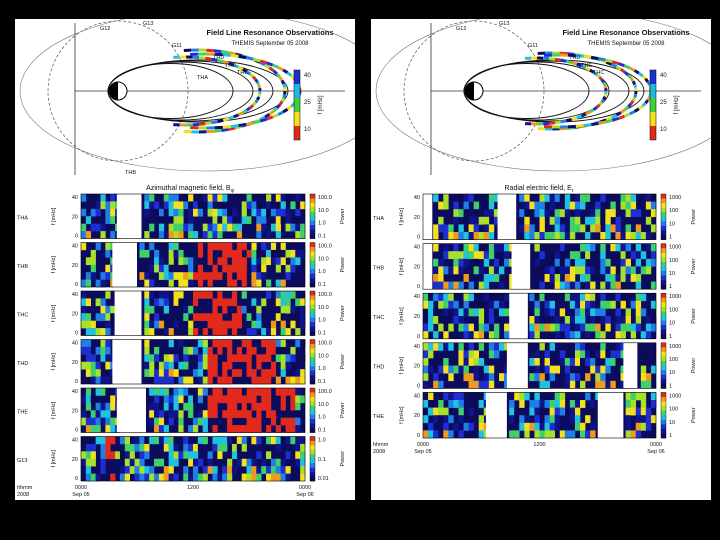  Describe the element at coordinates (518, 316) in the screenshot. I see `right-data-gap` at that location.